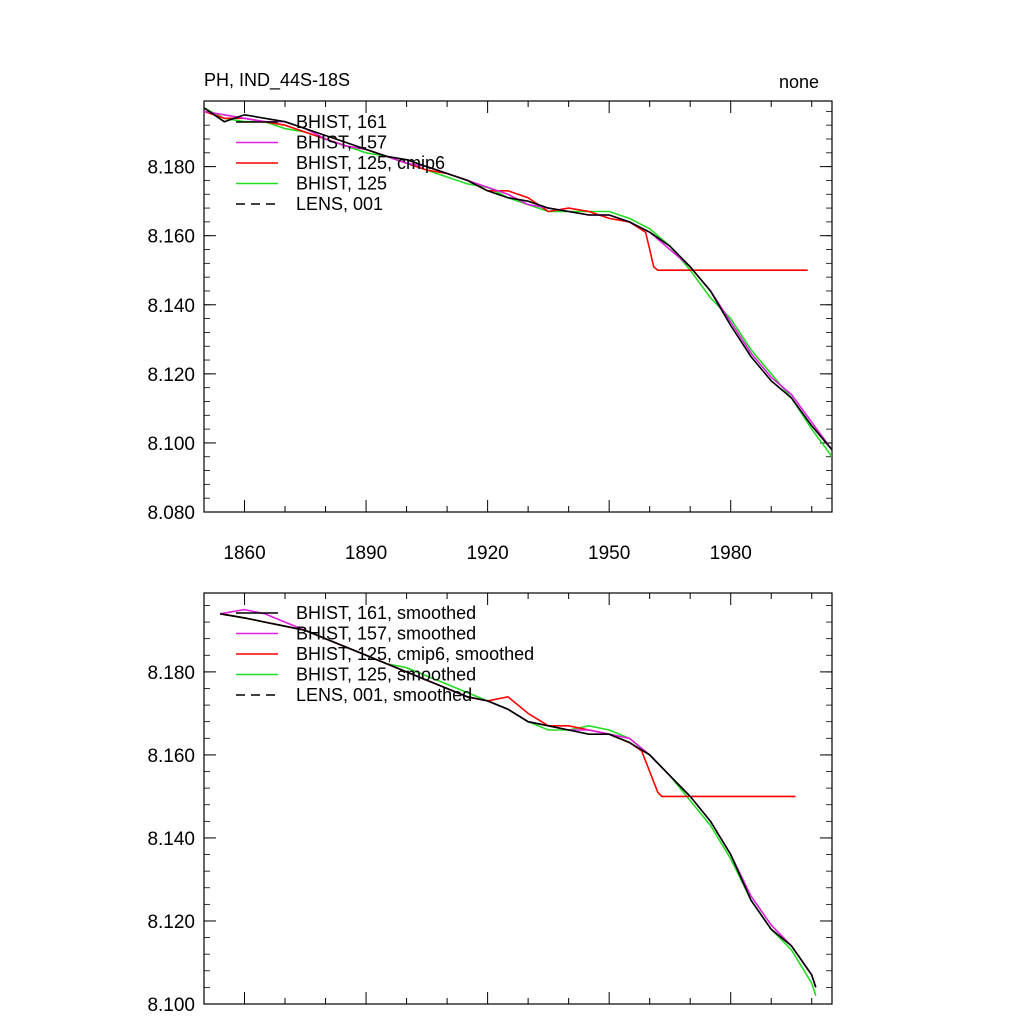  Describe the element at coordinates (171, 513) in the screenshot. I see `y-tick-label: 8.080` at that location.